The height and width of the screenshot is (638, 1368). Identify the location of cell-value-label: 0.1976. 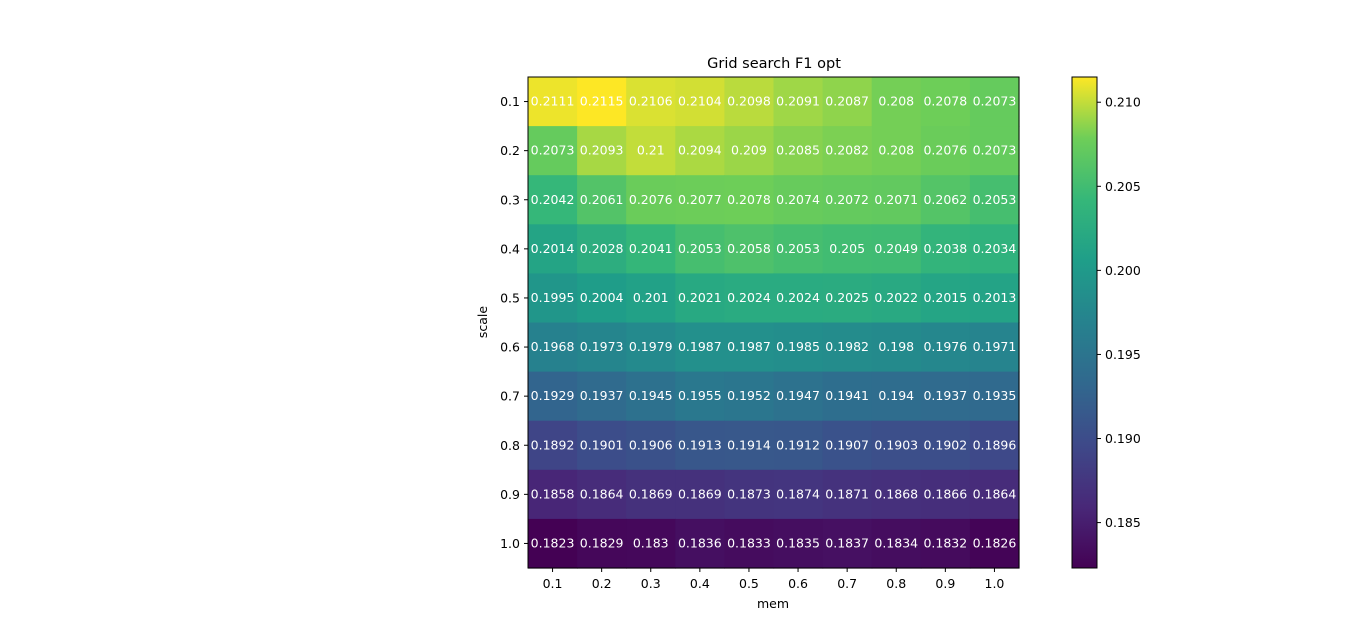
(945, 346).